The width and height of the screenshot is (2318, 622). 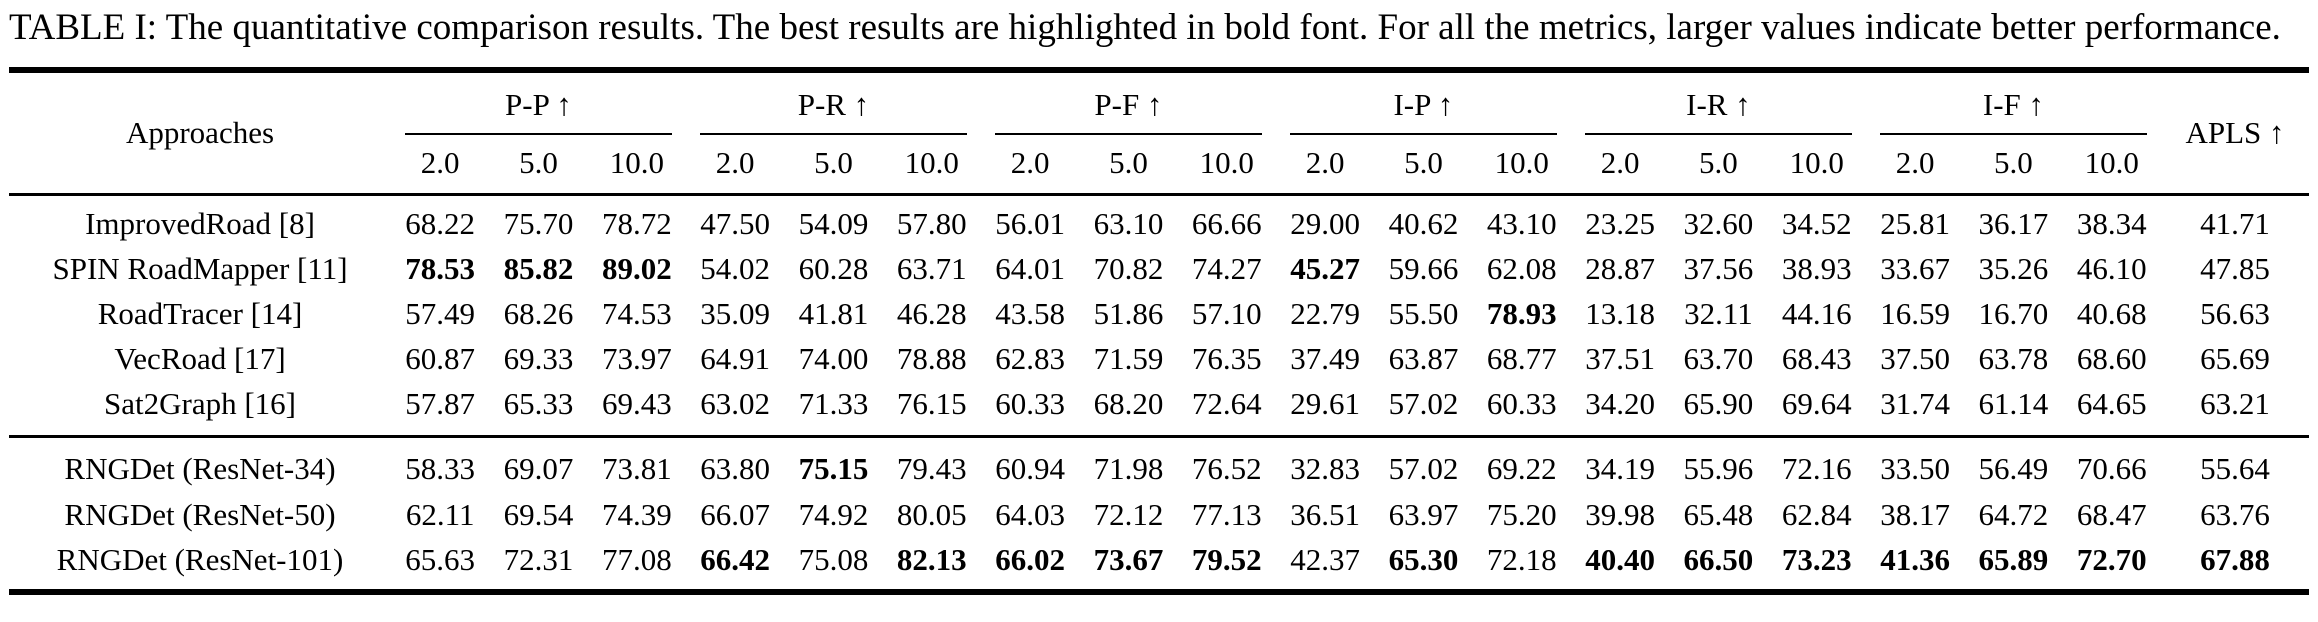 I want to click on metric-value: 25.81, so click(x=1915, y=223).